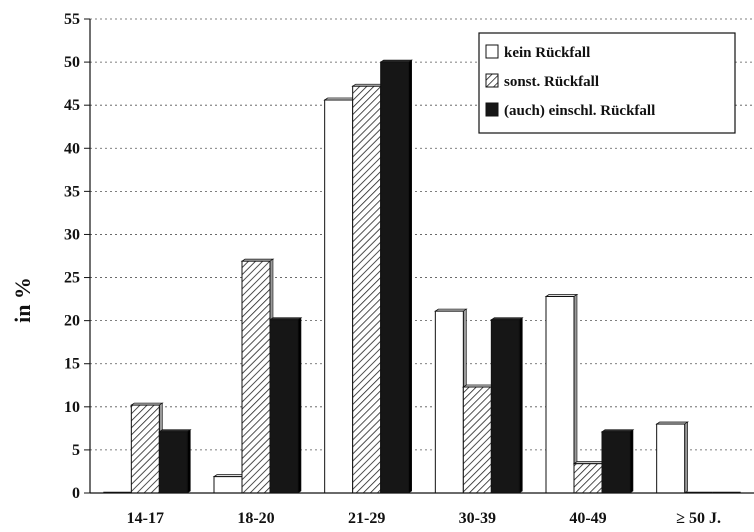 Image resolution: width=754 pixels, height=532 pixels. What do you see at coordinates (551, 82) in the screenshot?
I see `legend-entry: sonst. Rückfall` at bounding box center [551, 82].